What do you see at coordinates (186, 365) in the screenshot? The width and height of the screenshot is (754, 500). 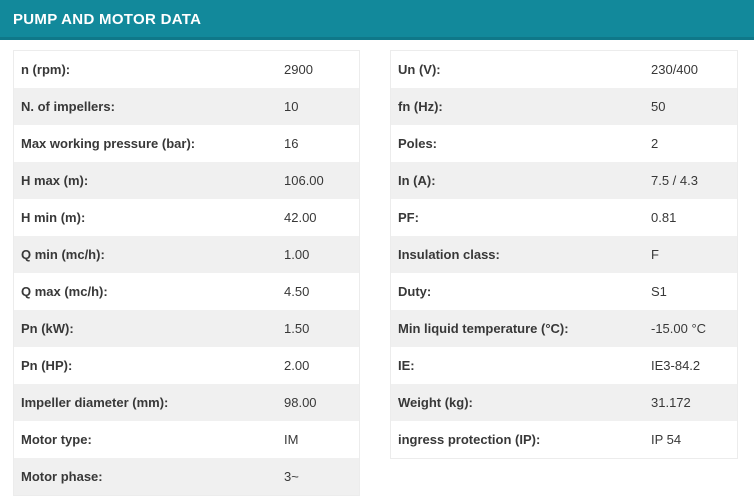 I see `table-row: Pn (HP): 2.00` at bounding box center [186, 365].